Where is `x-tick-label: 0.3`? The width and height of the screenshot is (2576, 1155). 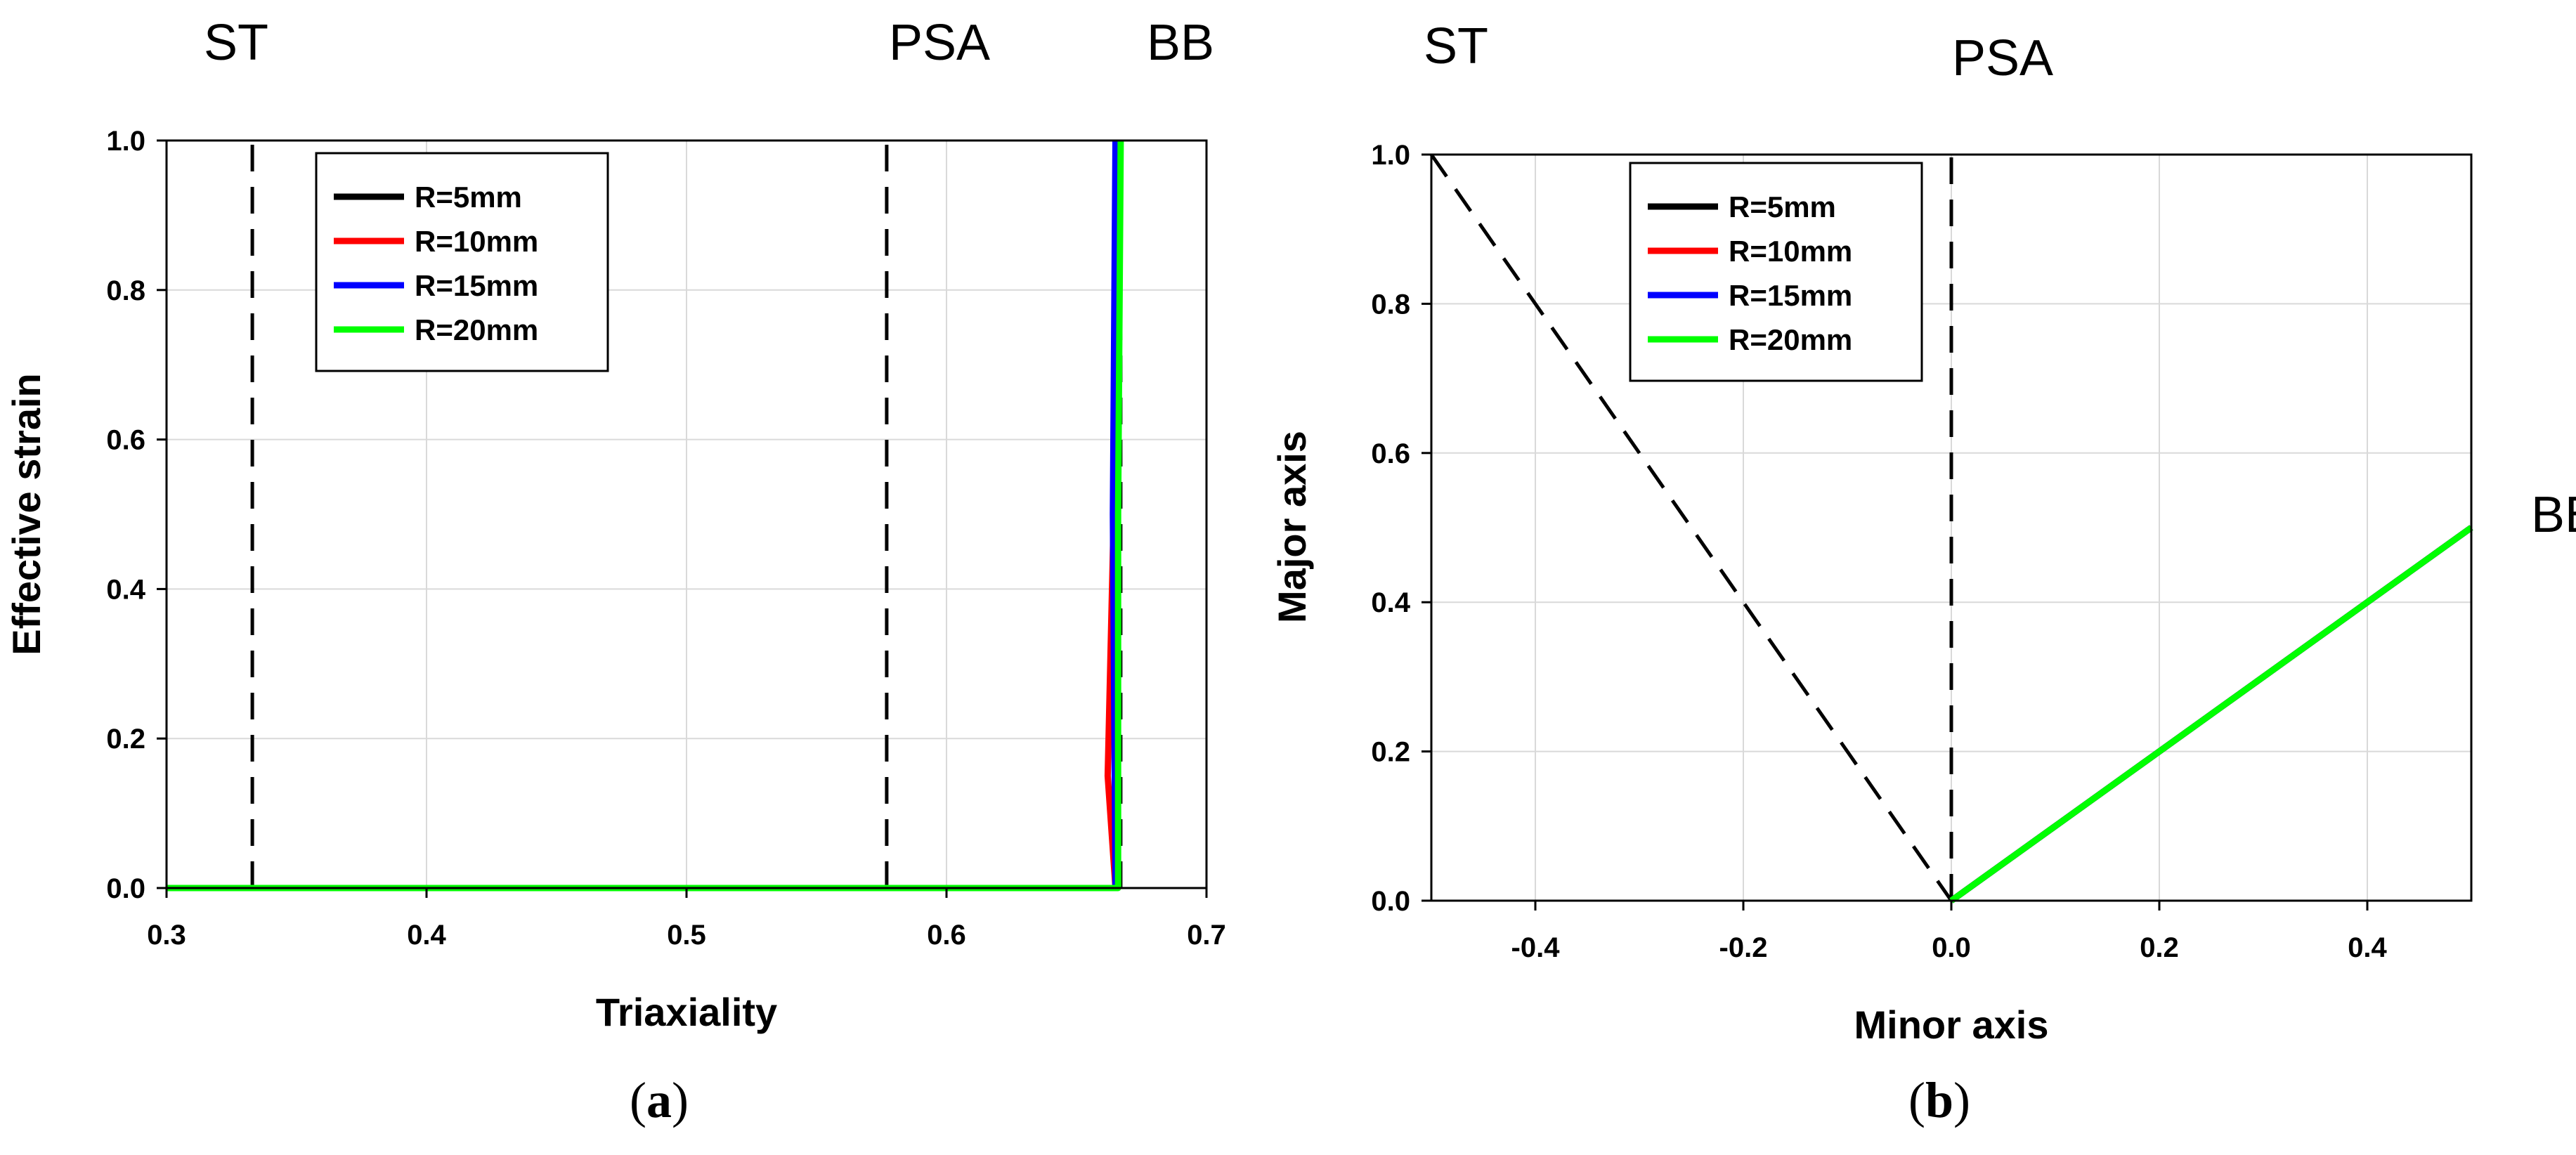 x-tick-label: 0.3 is located at coordinates (166, 935).